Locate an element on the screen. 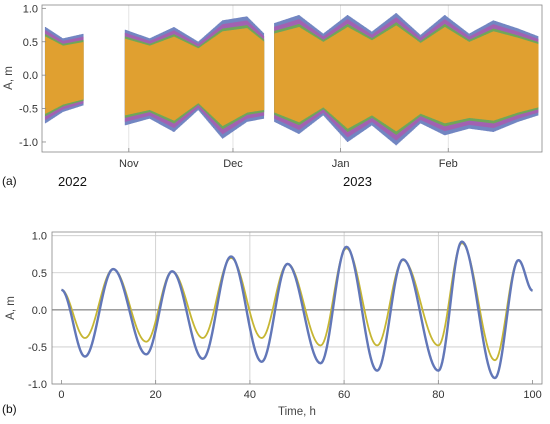  panel-b-y-tick-label: -1.0 is located at coordinates (37, 385).